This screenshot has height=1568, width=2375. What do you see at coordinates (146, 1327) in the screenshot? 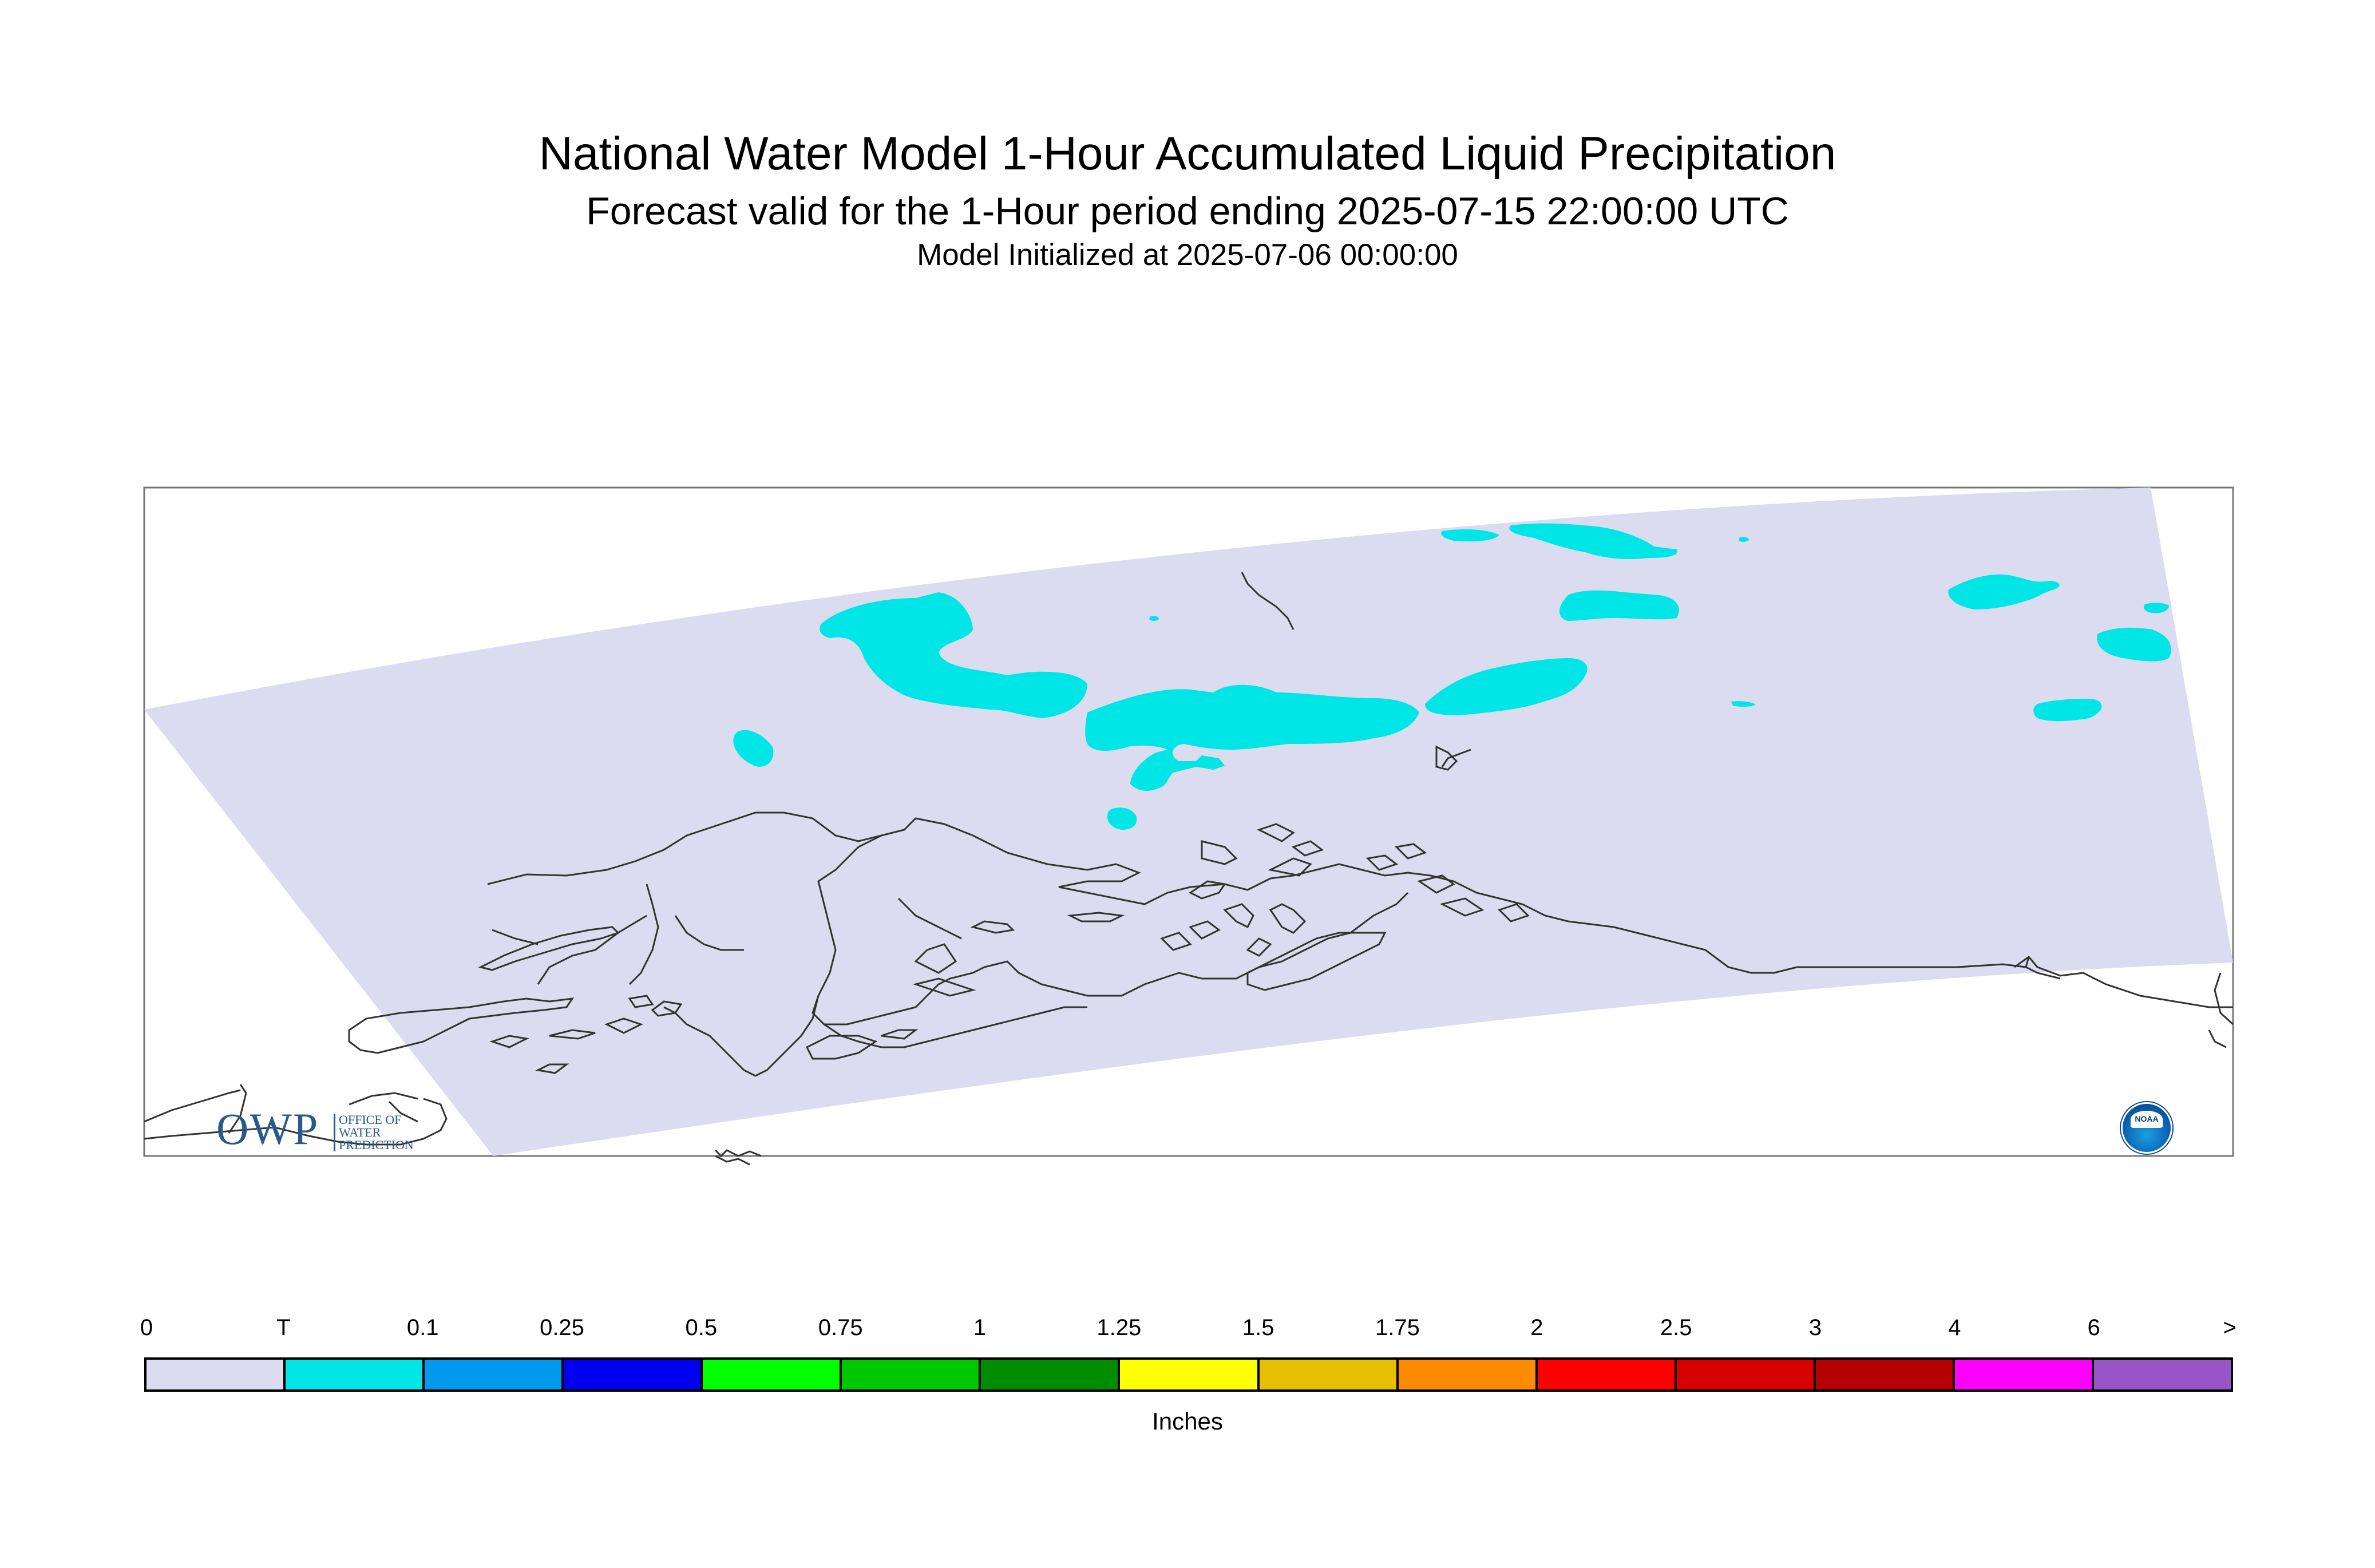
I see `legend-tick-label: 0` at bounding box center [146, 1327].